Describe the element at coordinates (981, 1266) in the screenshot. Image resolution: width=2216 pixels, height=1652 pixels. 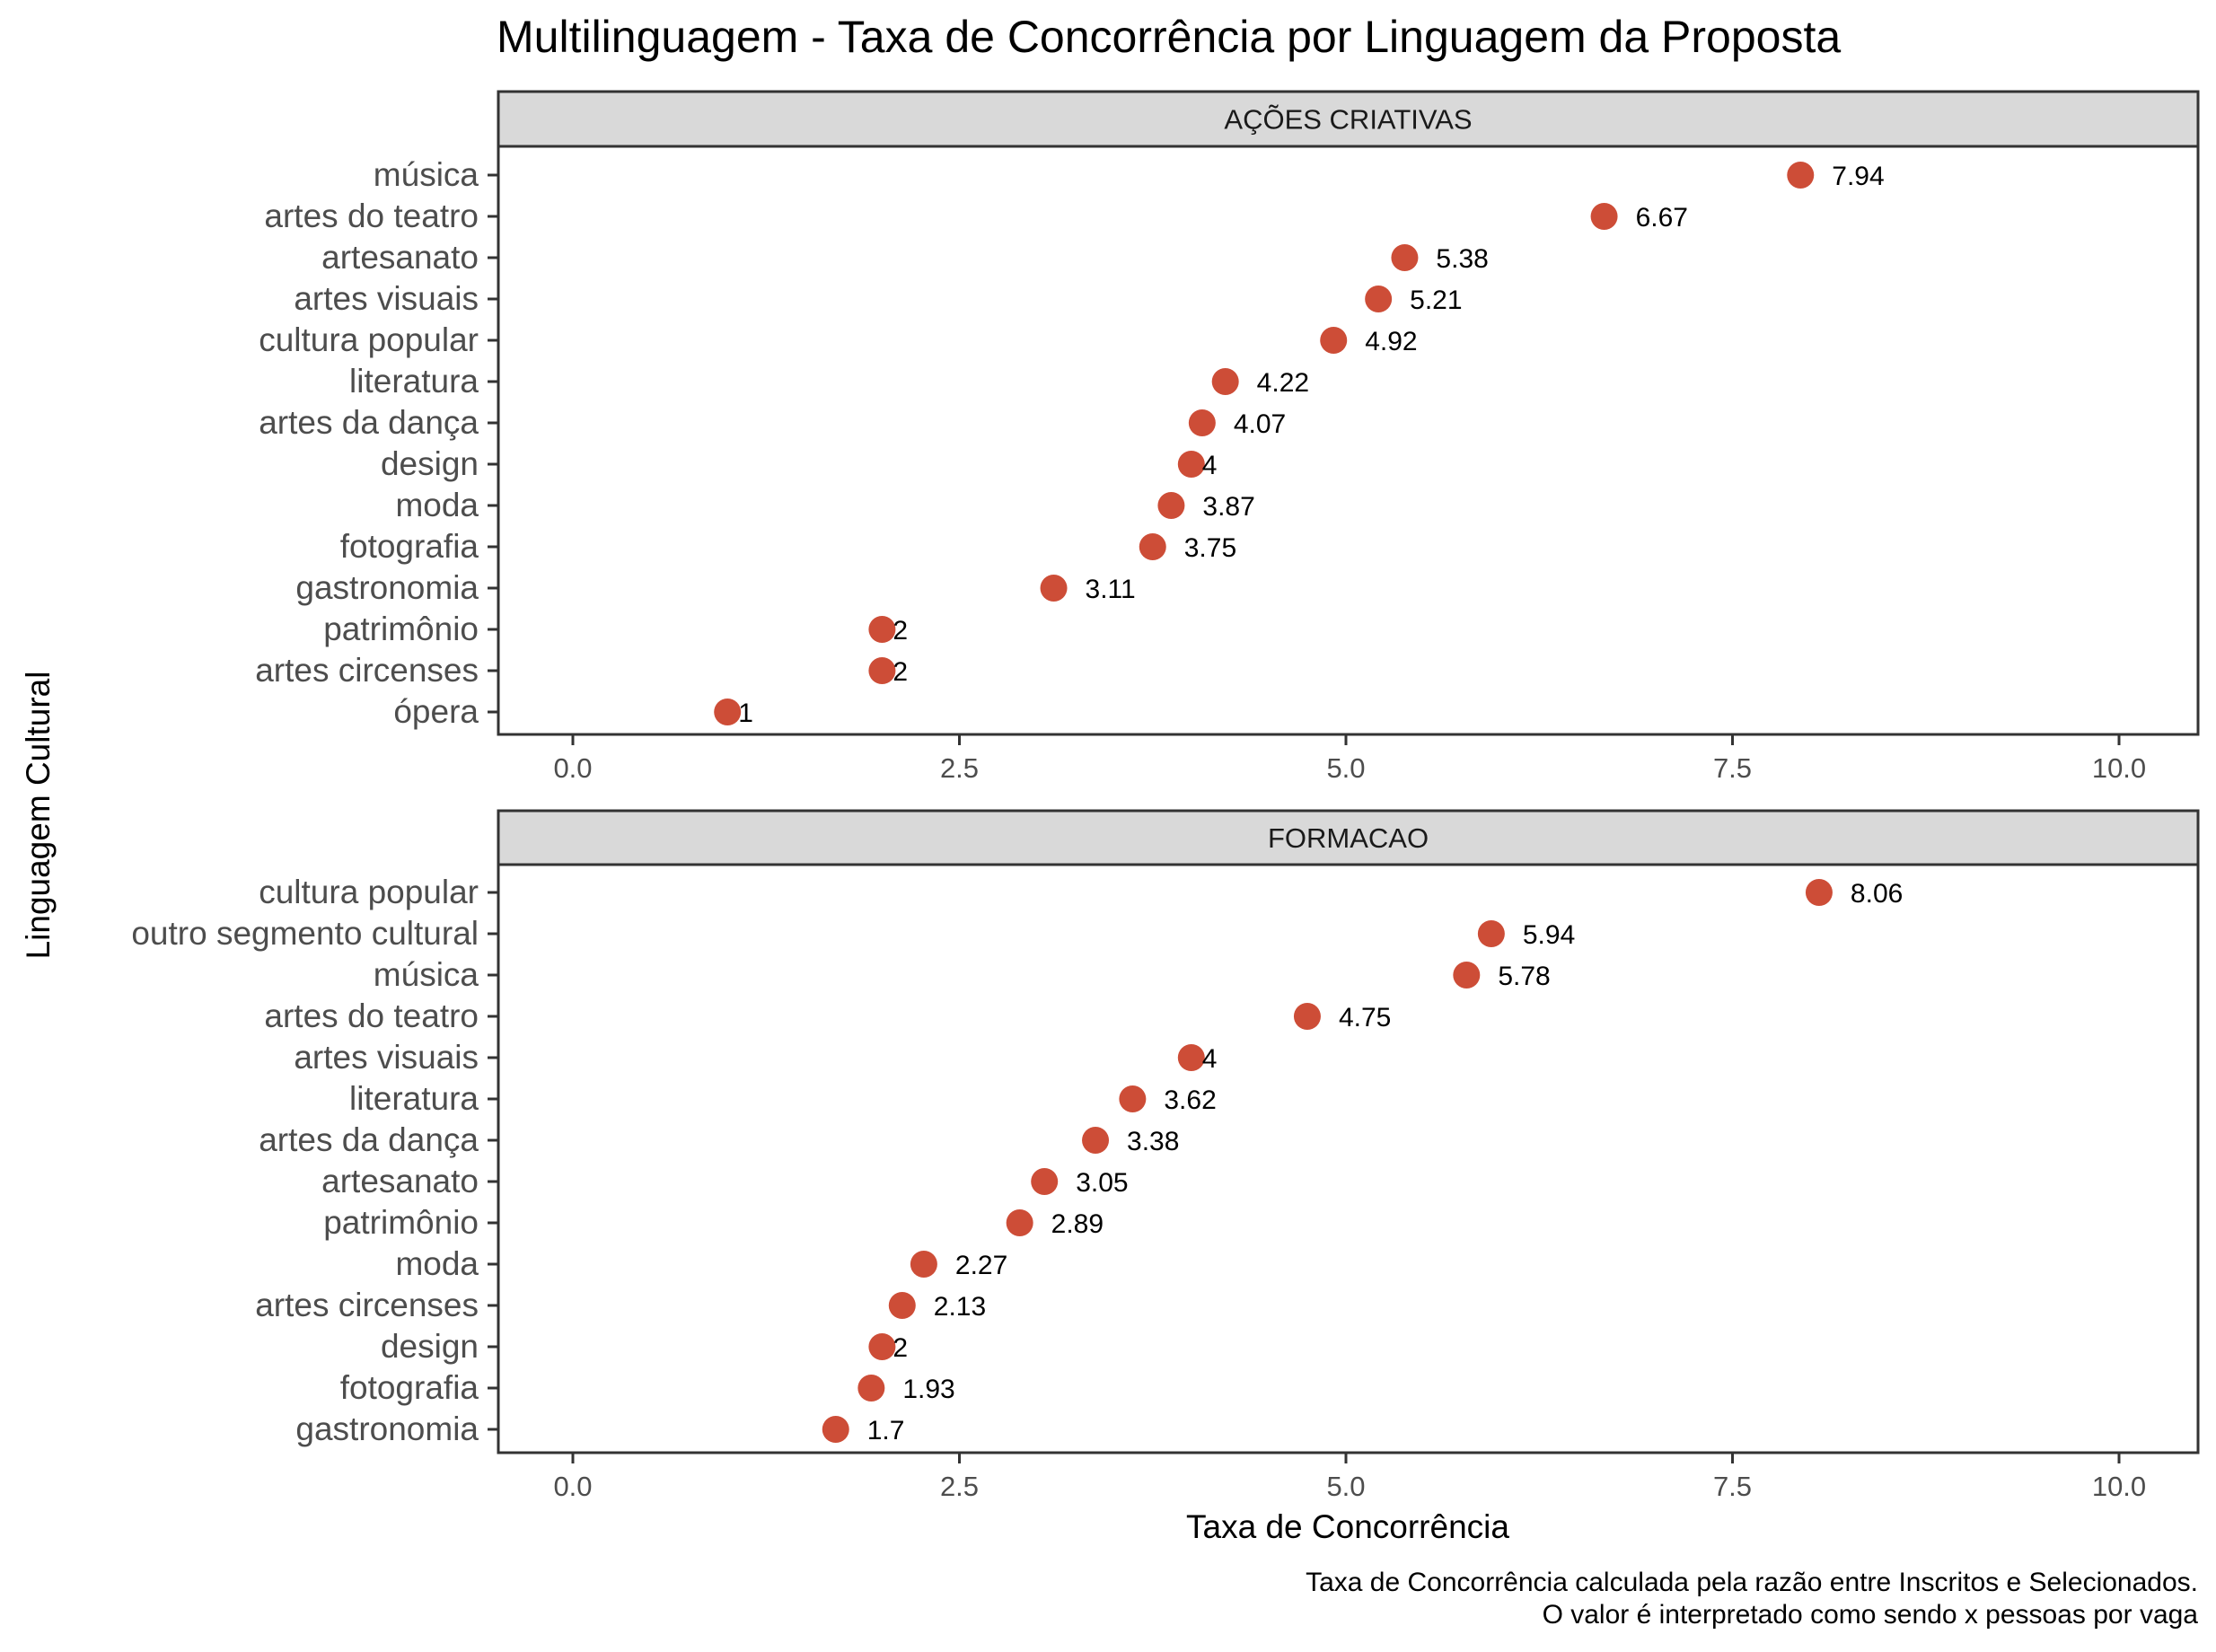
I see `data-label: 2.27` at that location.